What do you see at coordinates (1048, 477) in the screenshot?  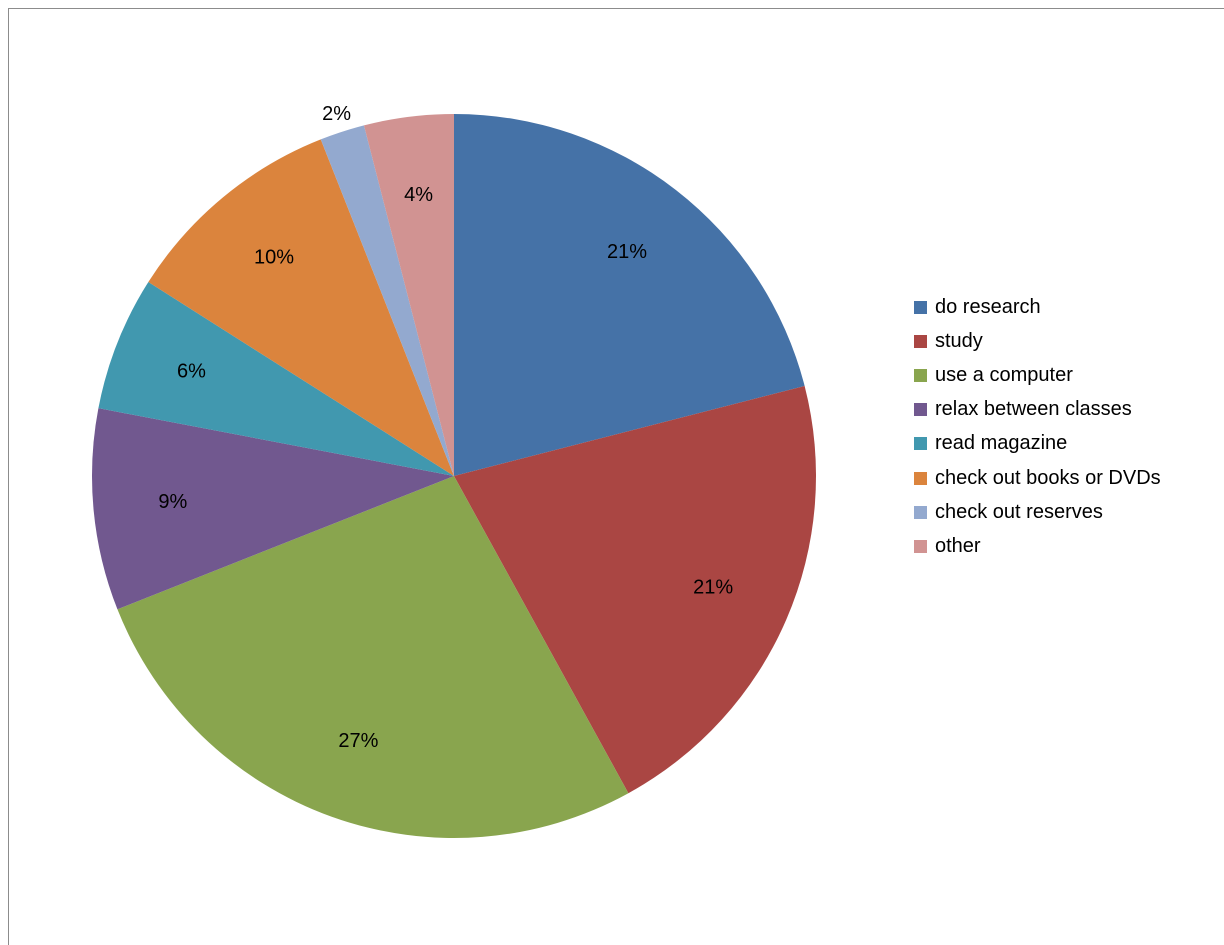 I see `legend-label: check out books or DVDs` at bounding box center [1048, 477].